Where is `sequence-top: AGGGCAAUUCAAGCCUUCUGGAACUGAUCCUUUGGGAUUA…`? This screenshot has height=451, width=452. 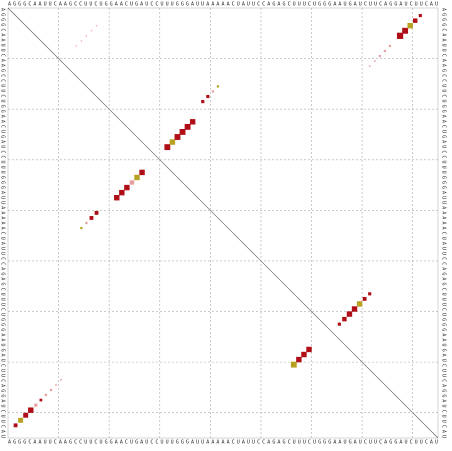 sequence-top: AGGGCAAUUCAAGCCUUCUGGAACUGAUCCUUUGGGAUUA… is located at coordinates (223, 5).